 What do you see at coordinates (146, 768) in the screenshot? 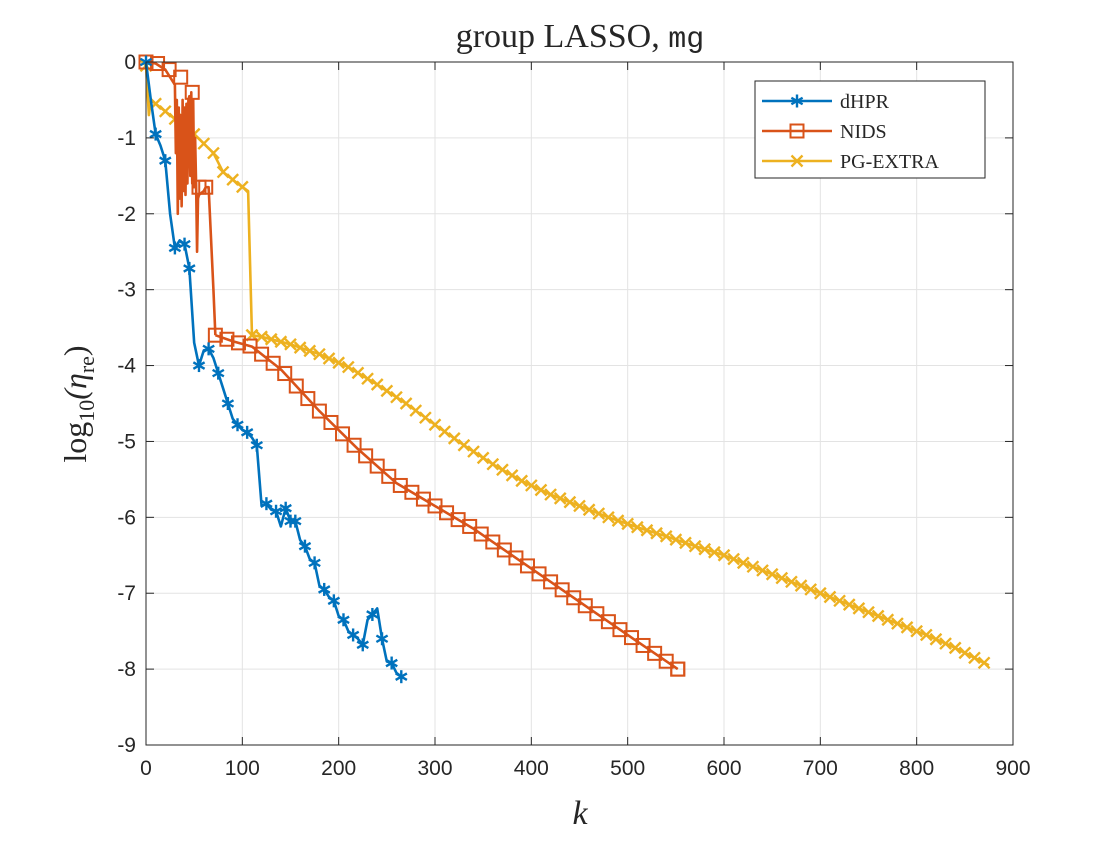
I see `x-tick-label: 0` at bounding box center [146, 768].